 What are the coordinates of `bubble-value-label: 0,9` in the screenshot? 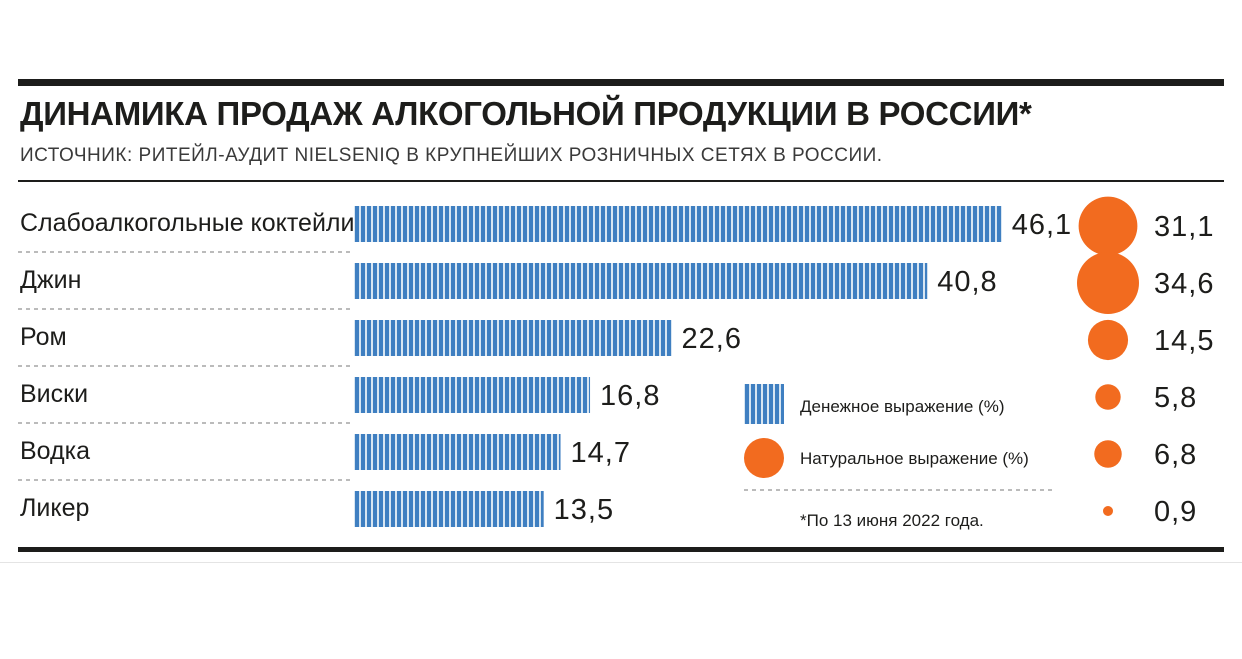 It's located at (1175, 512).